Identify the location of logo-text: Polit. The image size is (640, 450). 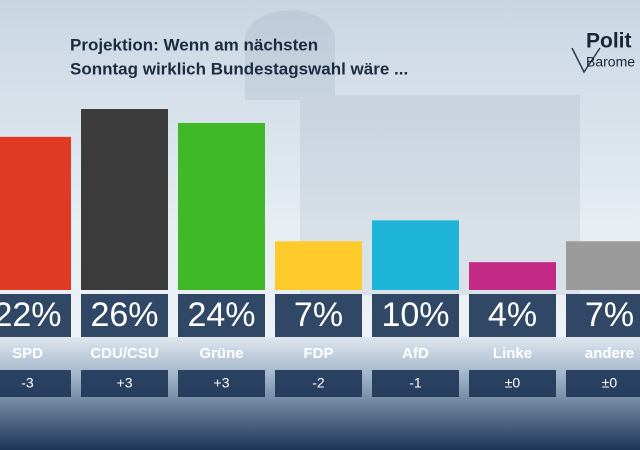
(609, 41).